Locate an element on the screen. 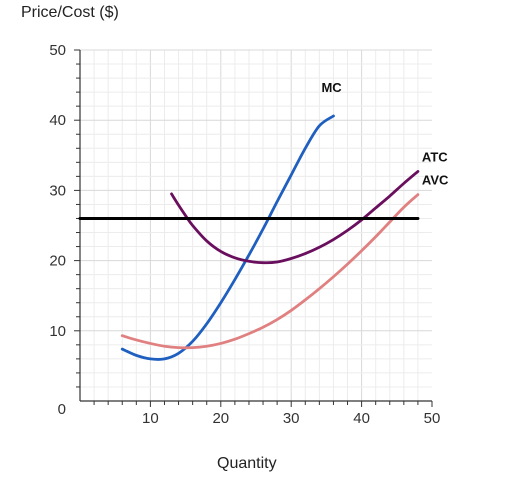 This screenshot has height=489, width=512. series-labels: MC ATC AVC is located at coordinates (385, 134).